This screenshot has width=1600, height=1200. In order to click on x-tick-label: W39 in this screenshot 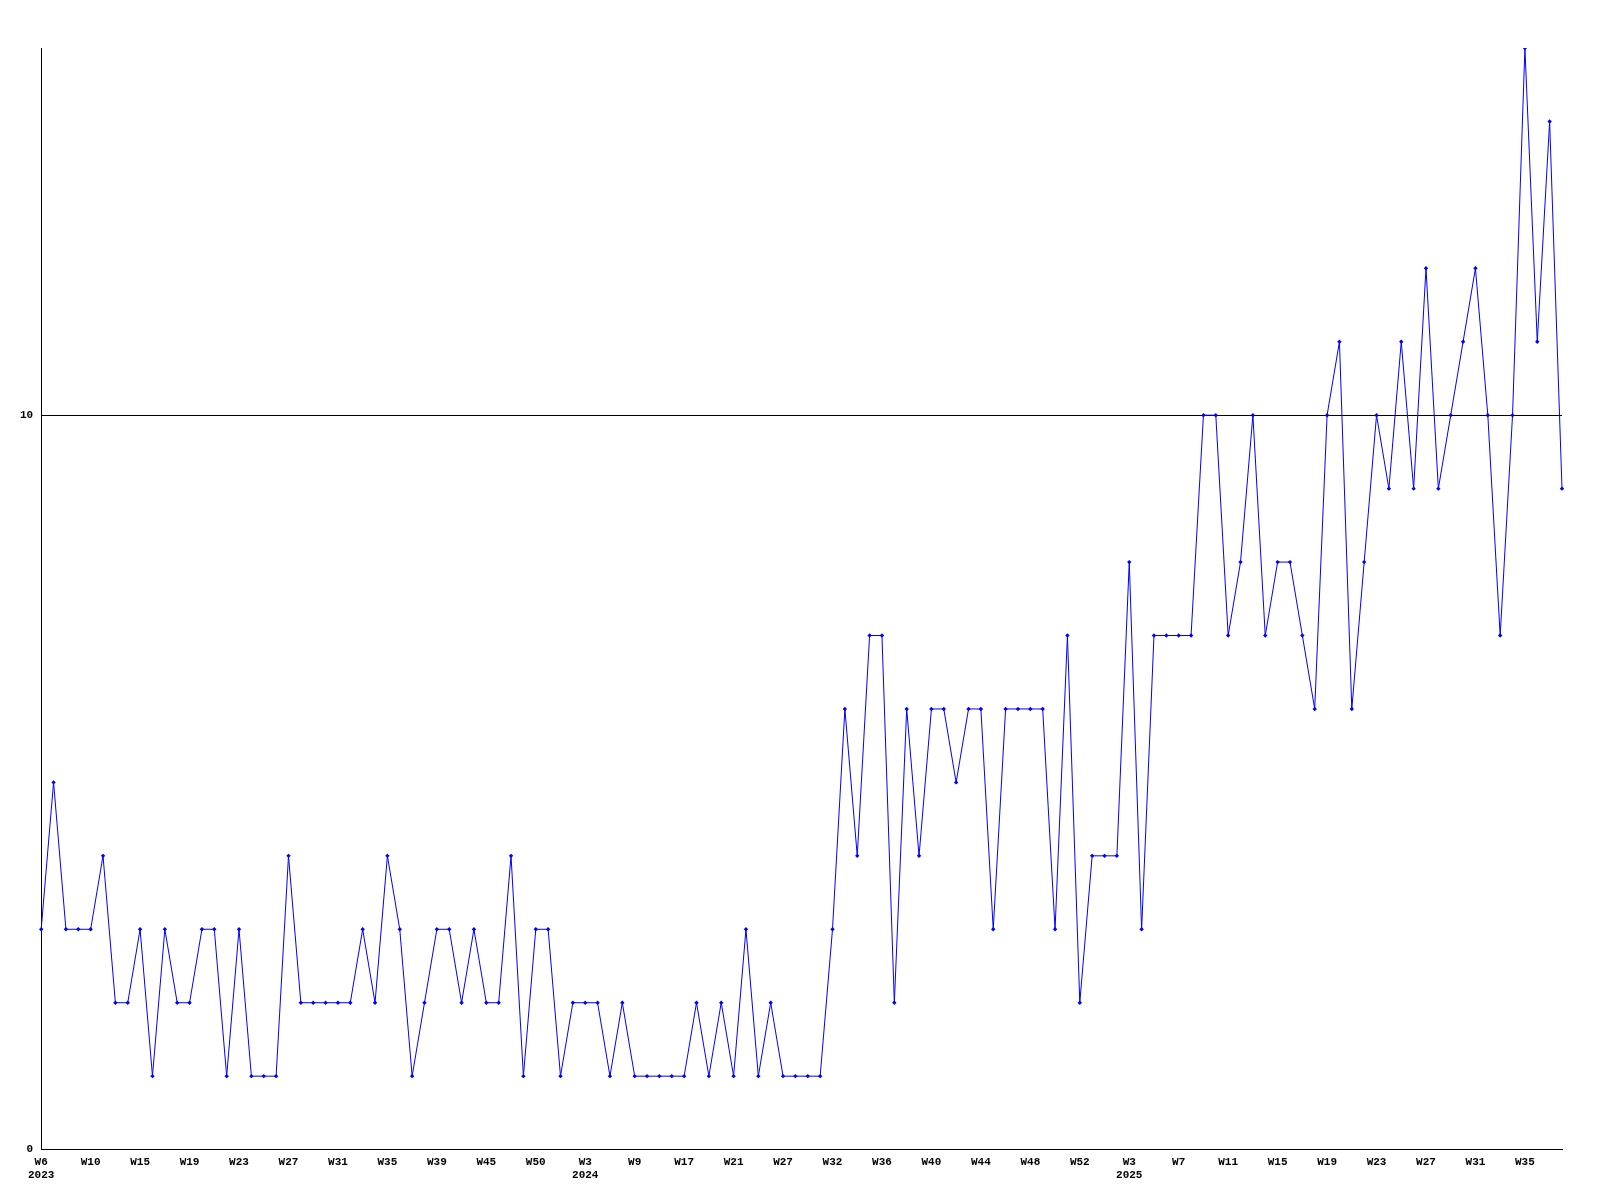, I will do `click(436, 1161)`.